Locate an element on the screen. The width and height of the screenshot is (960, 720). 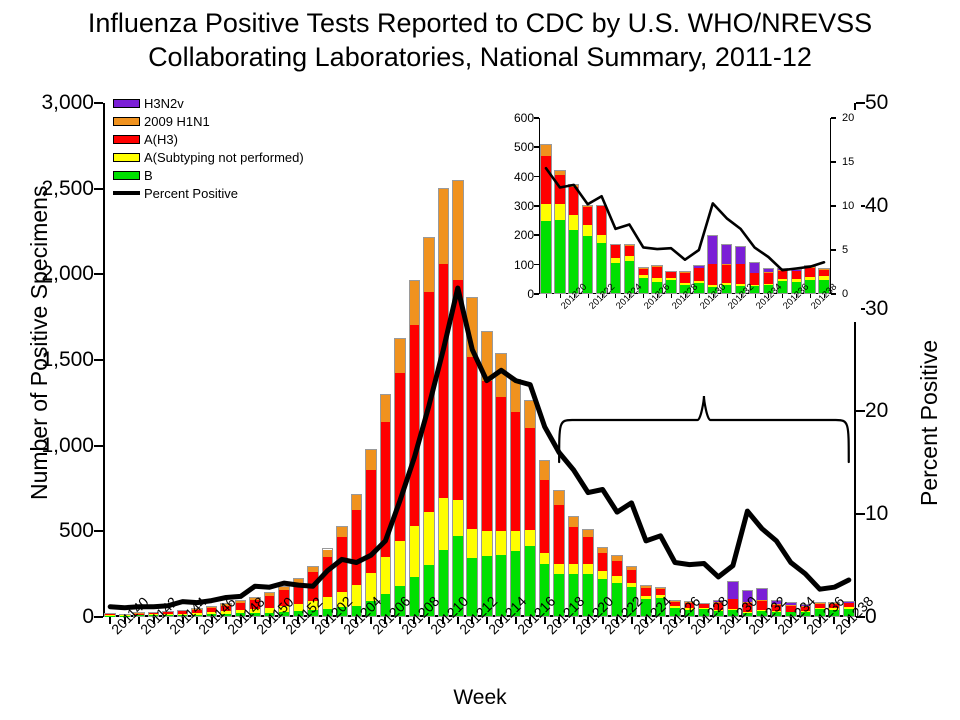
legend-label-h3n2v: H3N2v is located at coordinates (164, 103).